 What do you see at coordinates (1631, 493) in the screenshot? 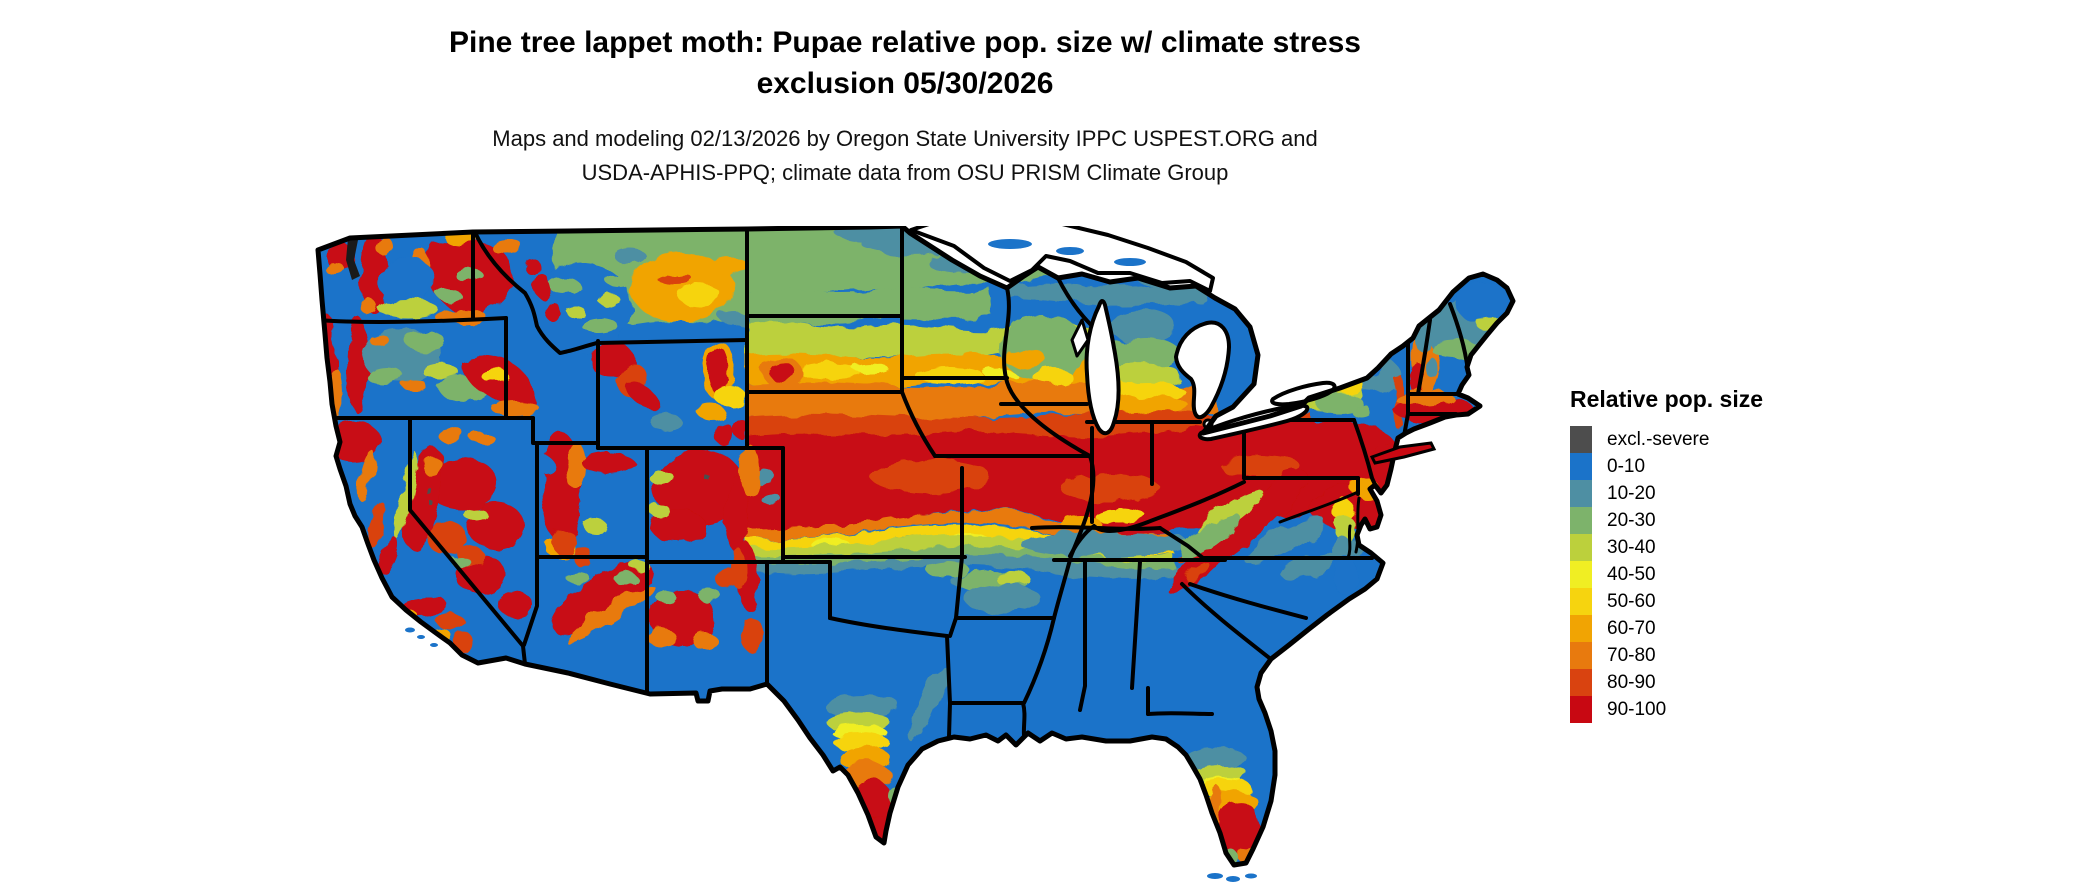
I see `legend-label: 10-20` at bounding box center [1631, 493].